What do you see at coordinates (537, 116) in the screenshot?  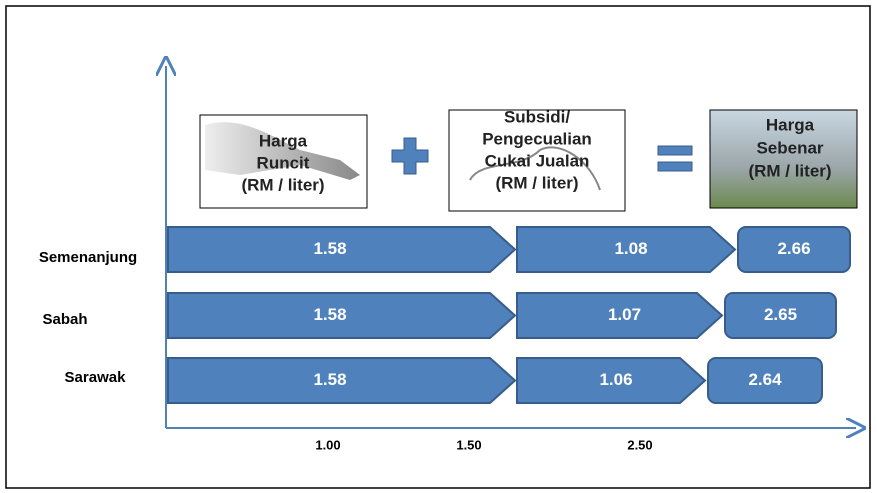 I see `header-text: Subsidi/` at bounding box center [537, 116].